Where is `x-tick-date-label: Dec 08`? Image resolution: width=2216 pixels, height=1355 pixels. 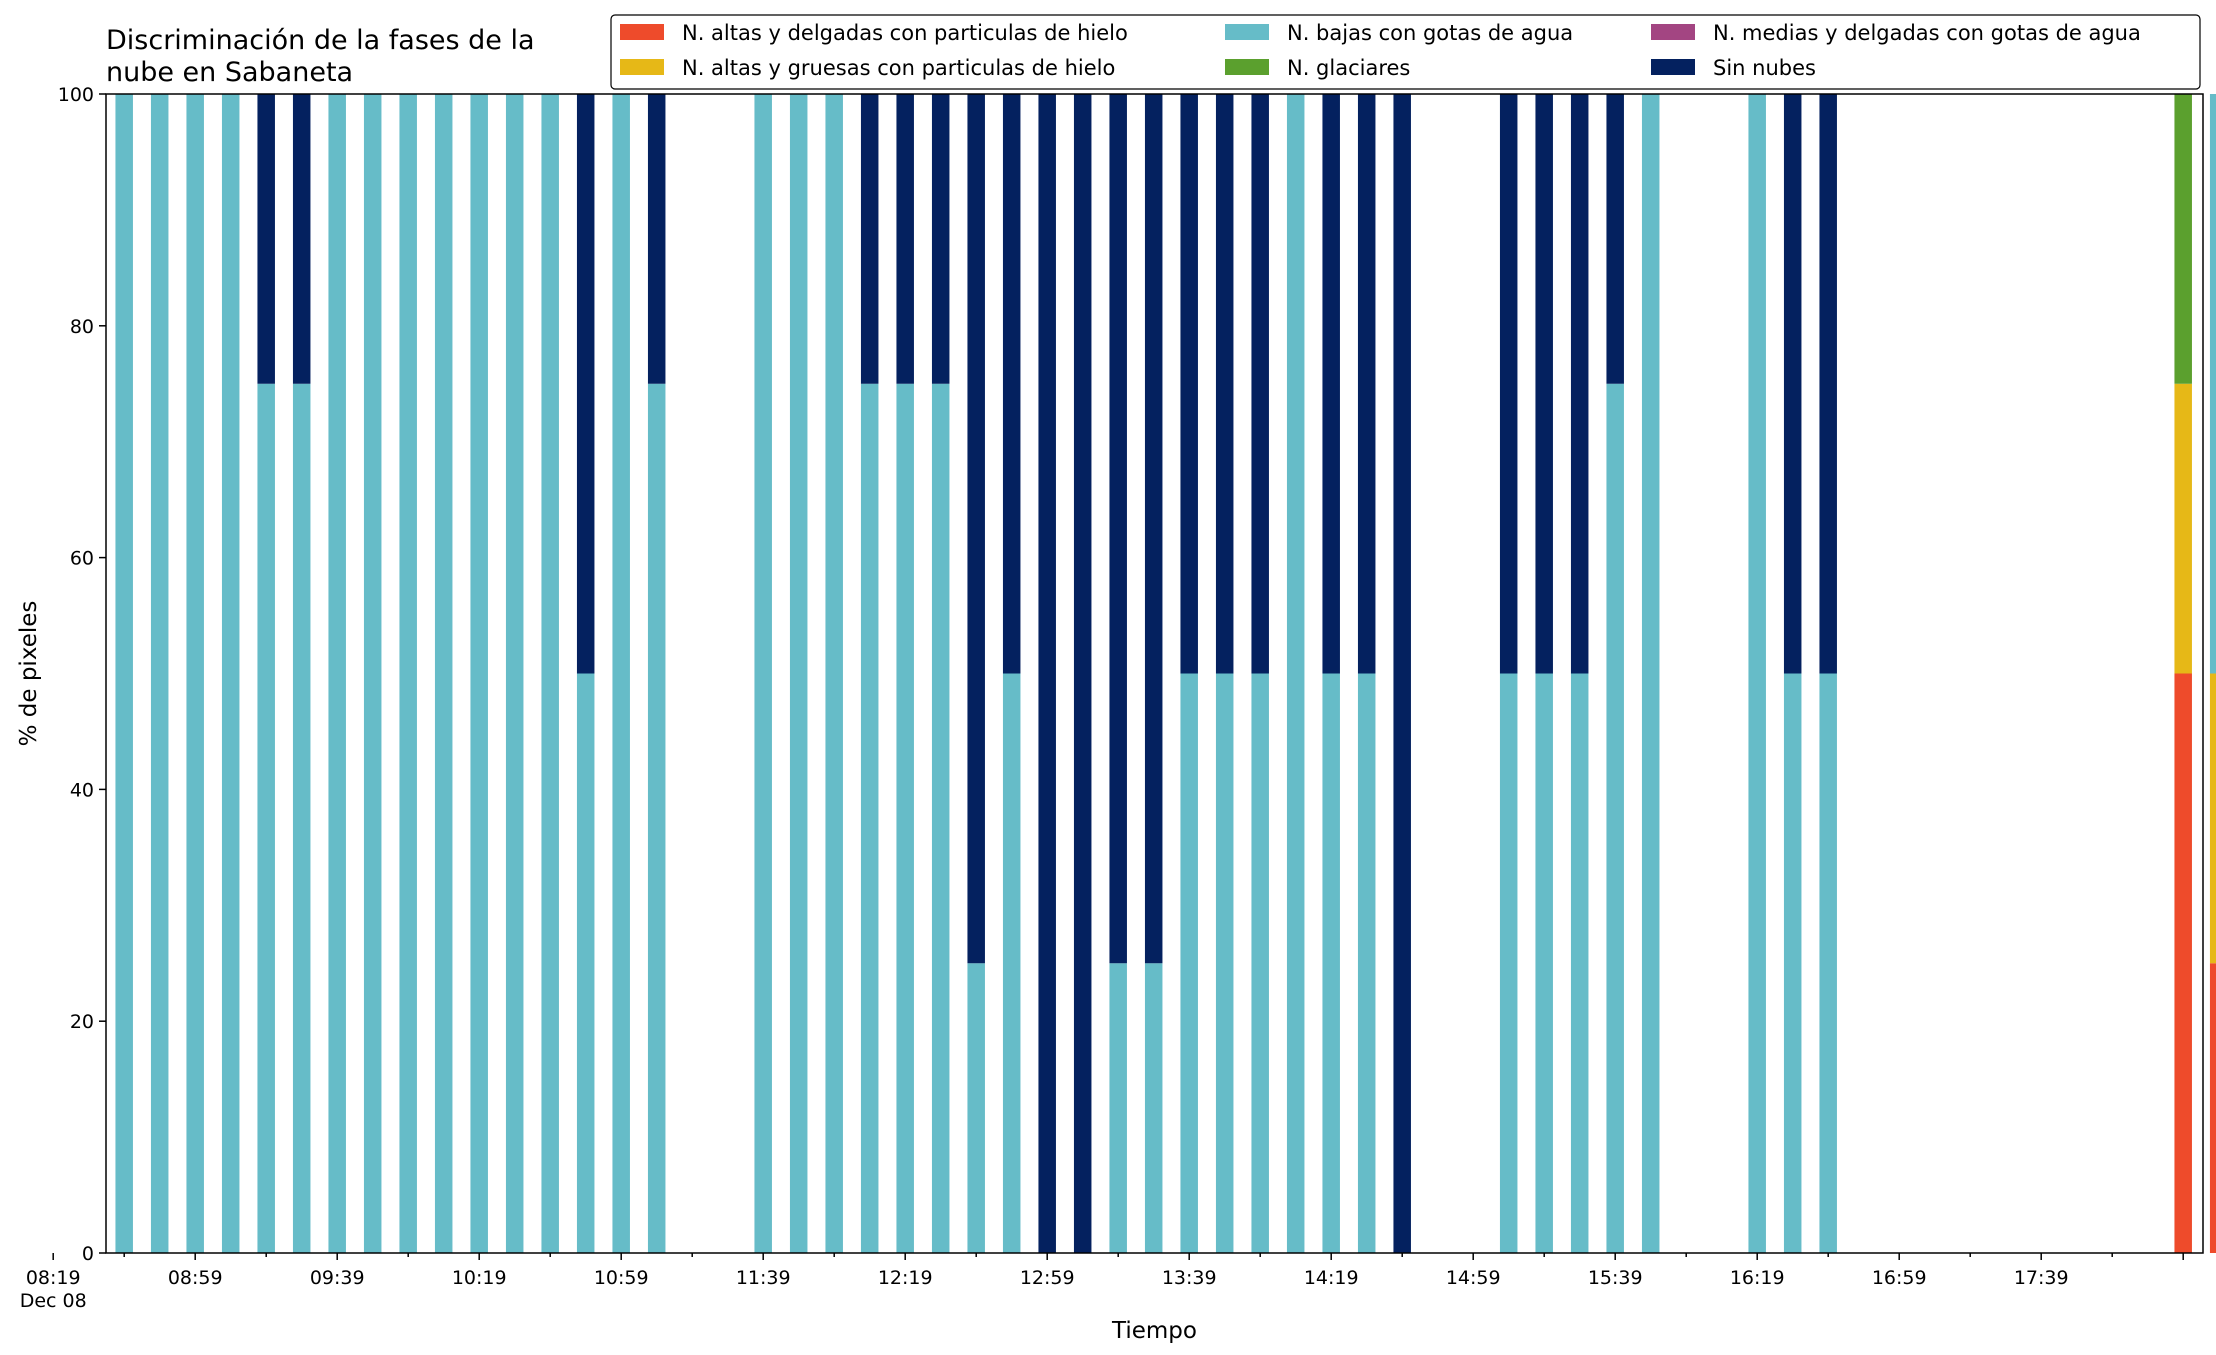 x-tick-date-label: Dec 08 is located at coordinates (53, 1301).